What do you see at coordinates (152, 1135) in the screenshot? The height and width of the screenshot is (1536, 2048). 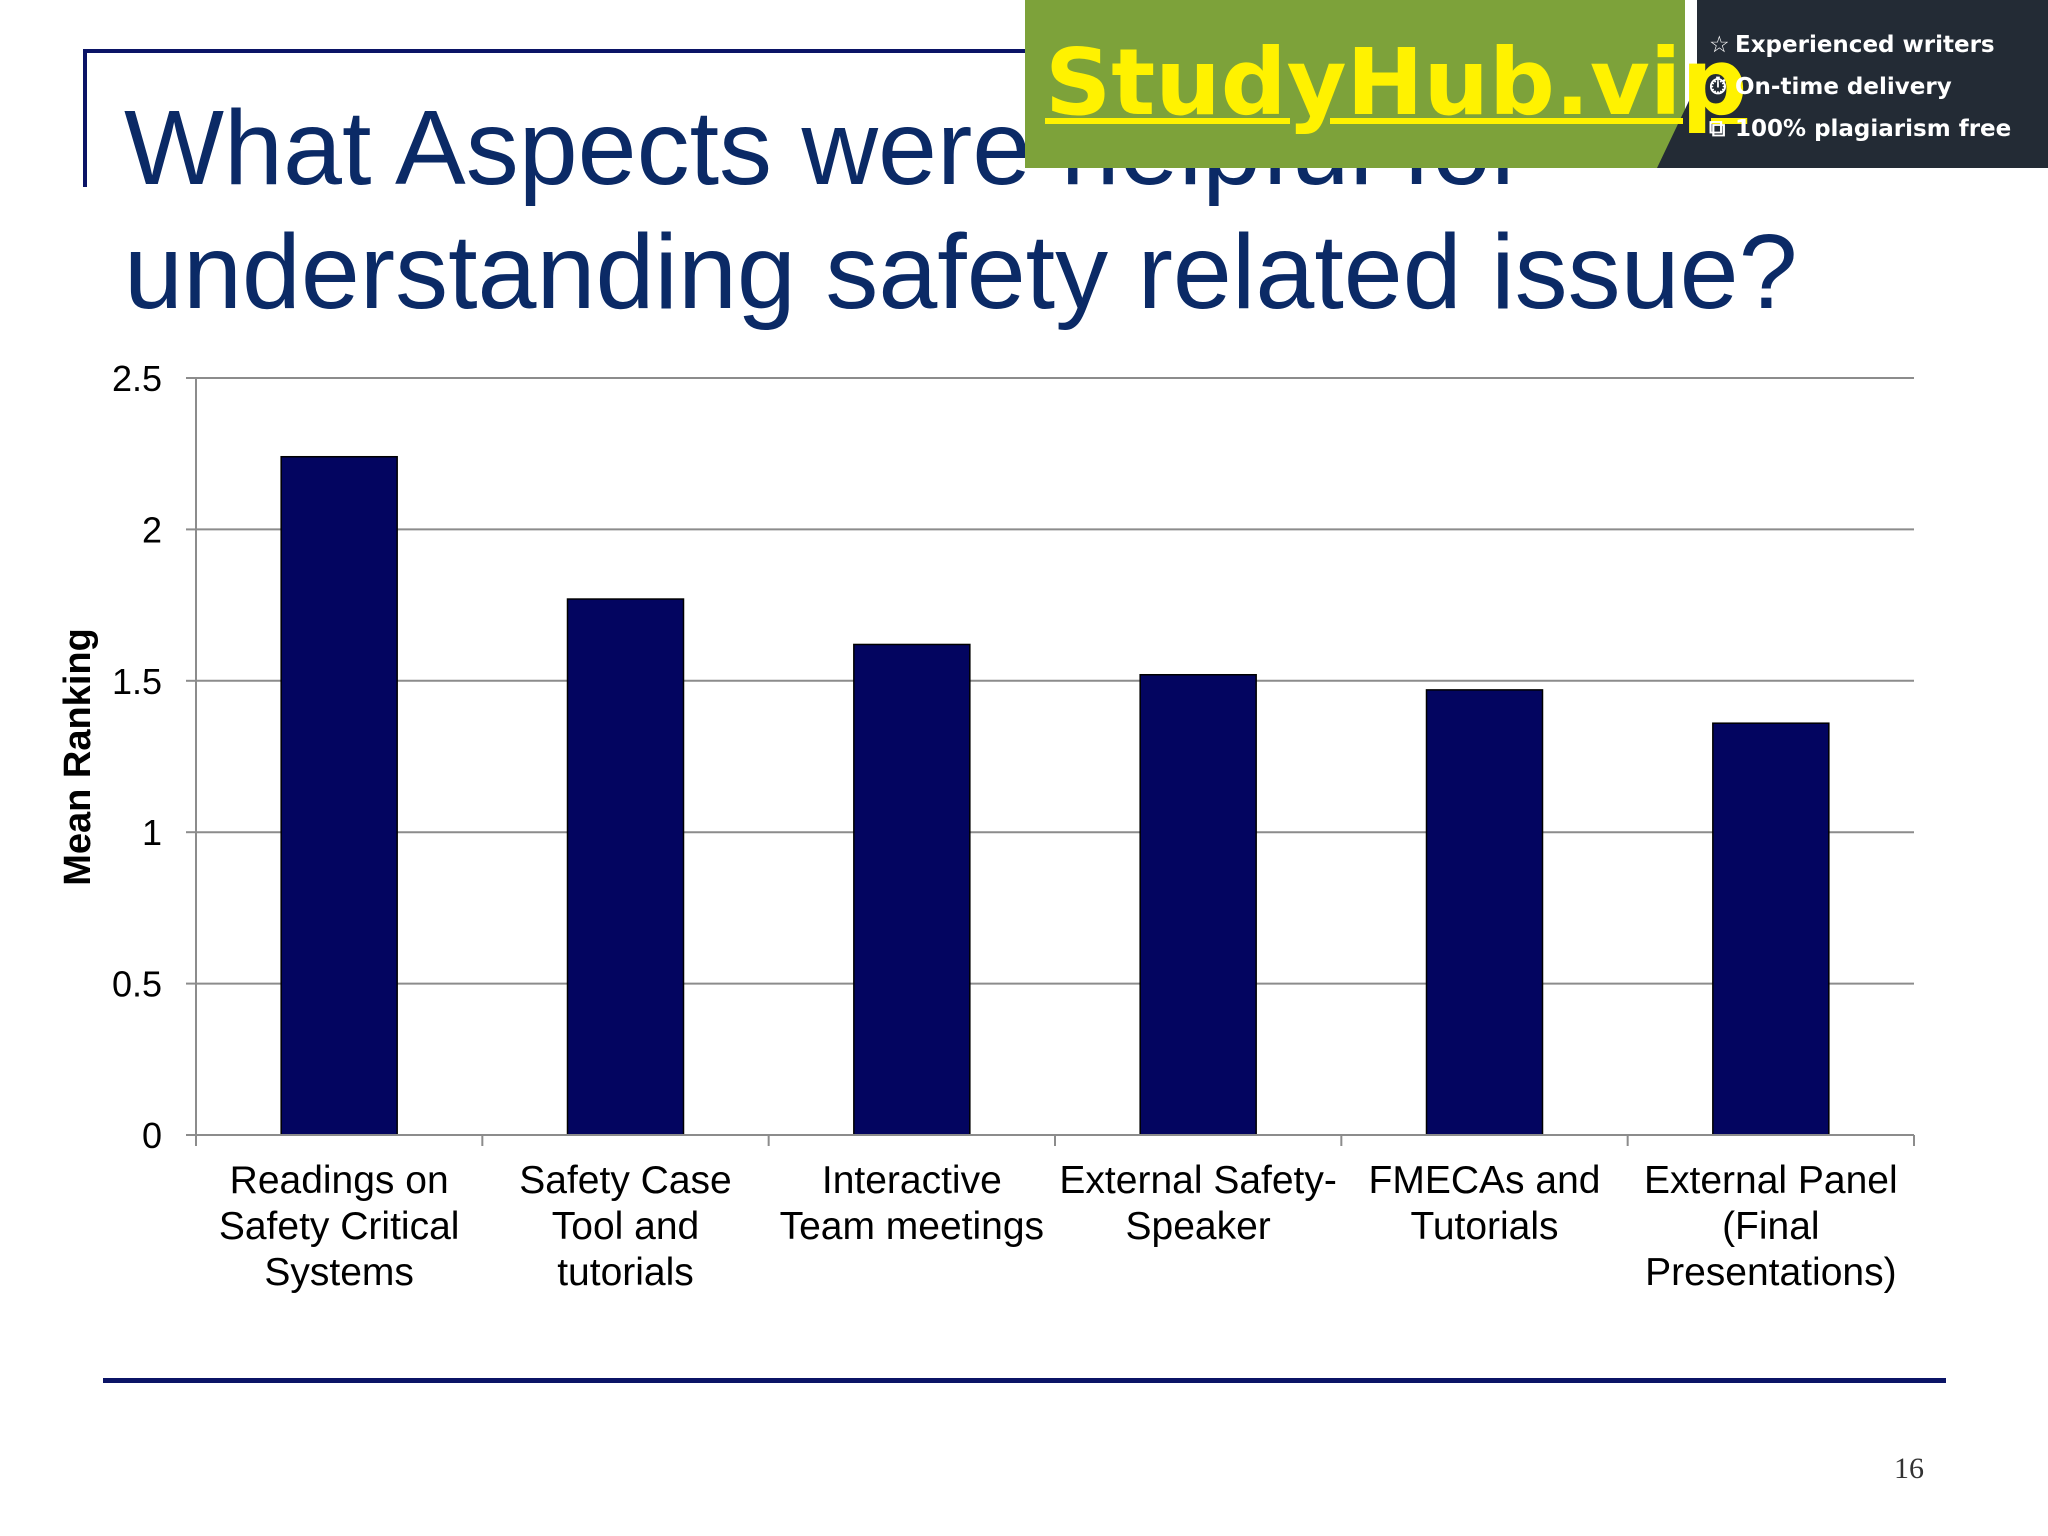 I see `y-tick-label: 0` at bounding box center [152, 1135].